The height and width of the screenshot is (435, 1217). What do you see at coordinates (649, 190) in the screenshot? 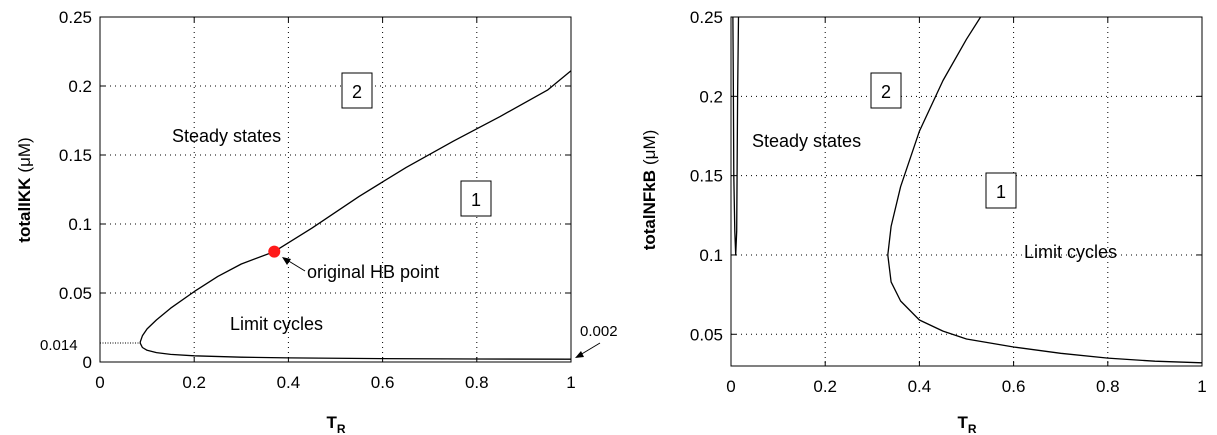
I see `right-y-axis-label: totalNFkB(μM)` at bounding box center [649, 190].